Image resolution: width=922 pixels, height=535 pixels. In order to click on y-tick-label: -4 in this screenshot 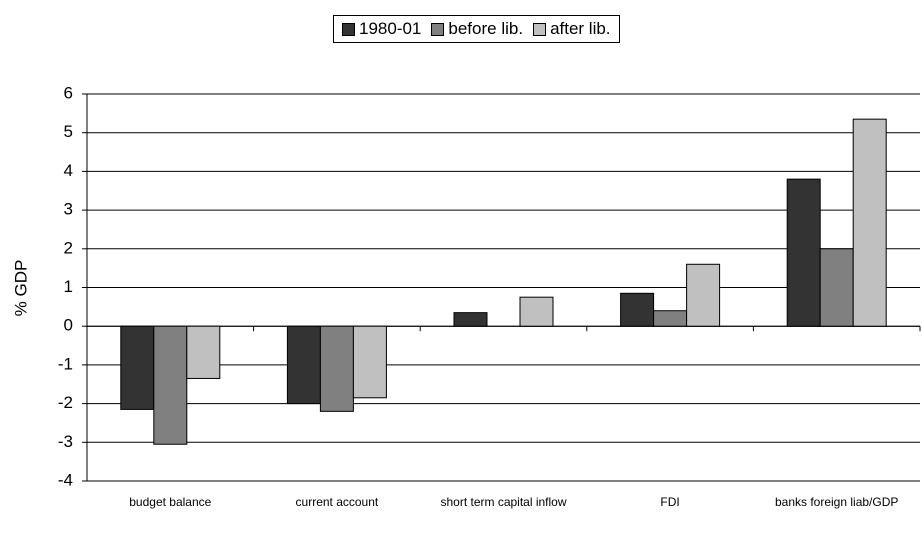, I will do `click(65, 479)`.